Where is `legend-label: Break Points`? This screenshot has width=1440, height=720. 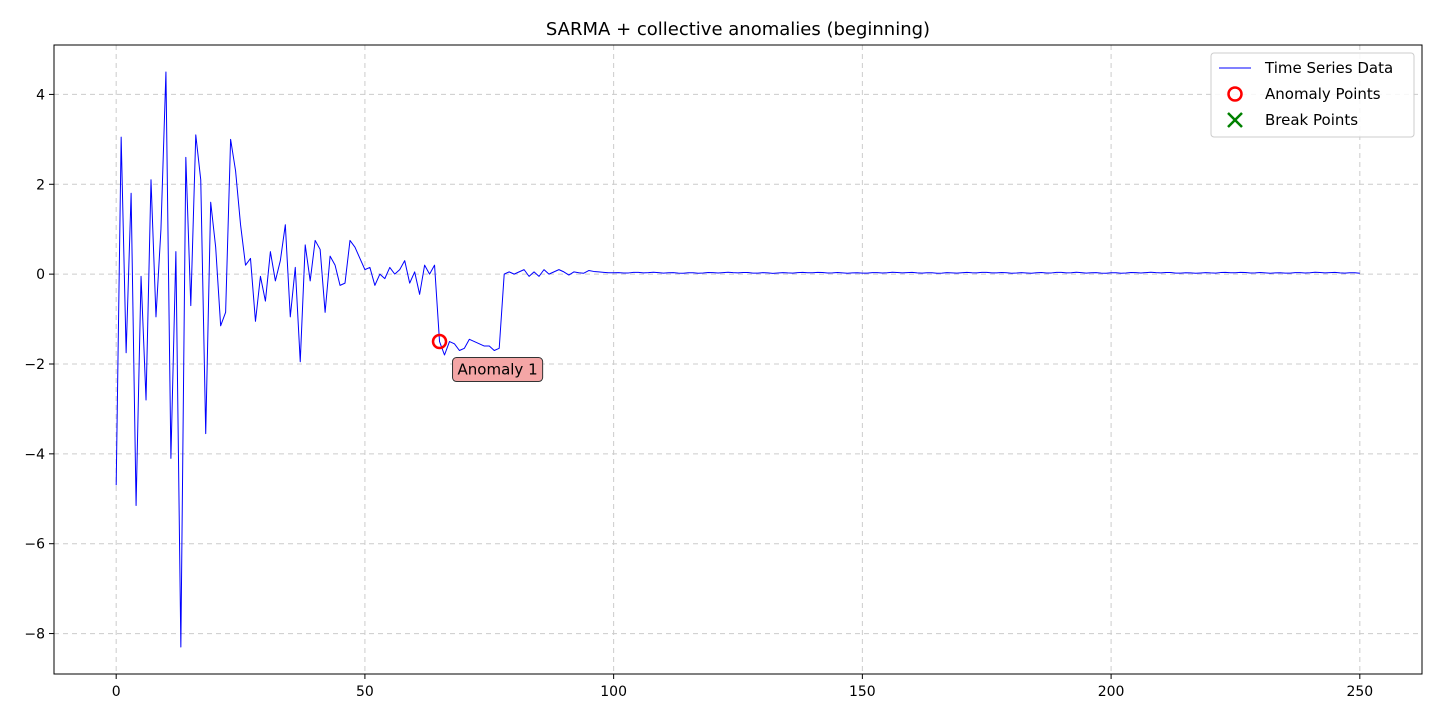 legend-label: Break Points is located at coordinates (1311, 120).